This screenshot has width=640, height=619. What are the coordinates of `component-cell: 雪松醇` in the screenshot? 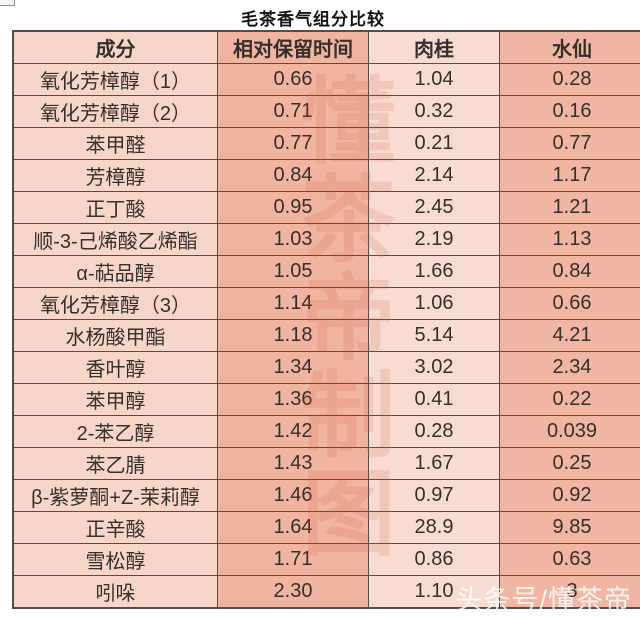 It's located at (115, 559).